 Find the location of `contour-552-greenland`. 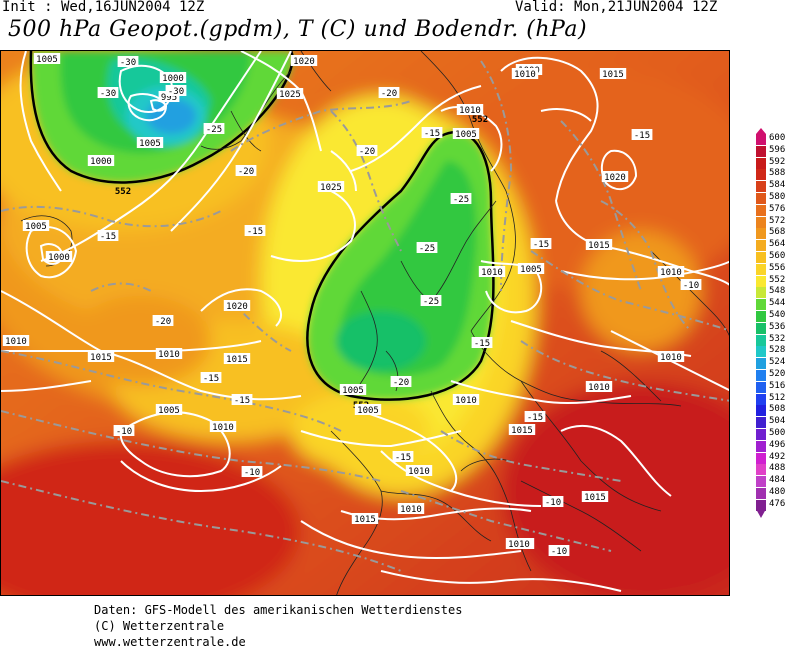

contour-552-greenland is located at coordinates (161, 117).